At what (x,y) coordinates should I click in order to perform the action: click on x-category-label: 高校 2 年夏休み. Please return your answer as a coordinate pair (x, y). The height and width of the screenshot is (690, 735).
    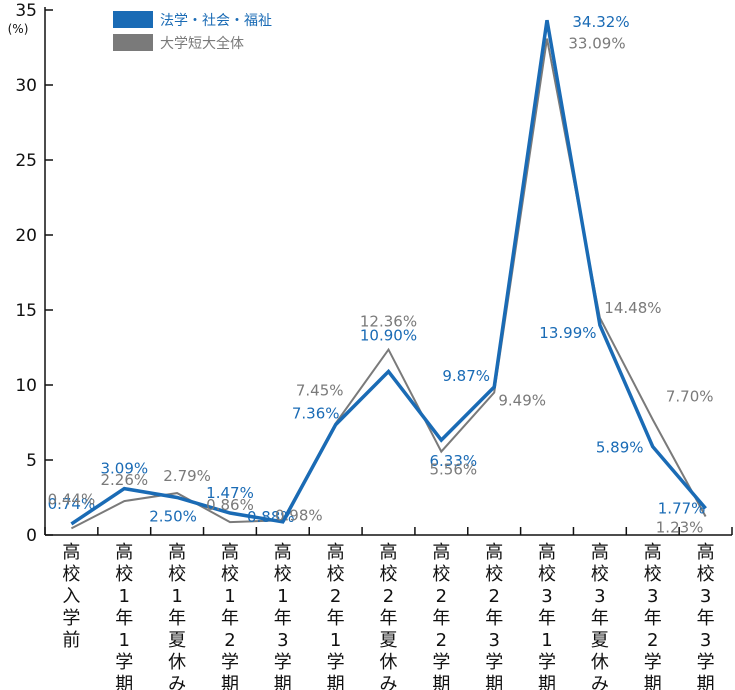
    Looking at the image, I should click on (389, 616).